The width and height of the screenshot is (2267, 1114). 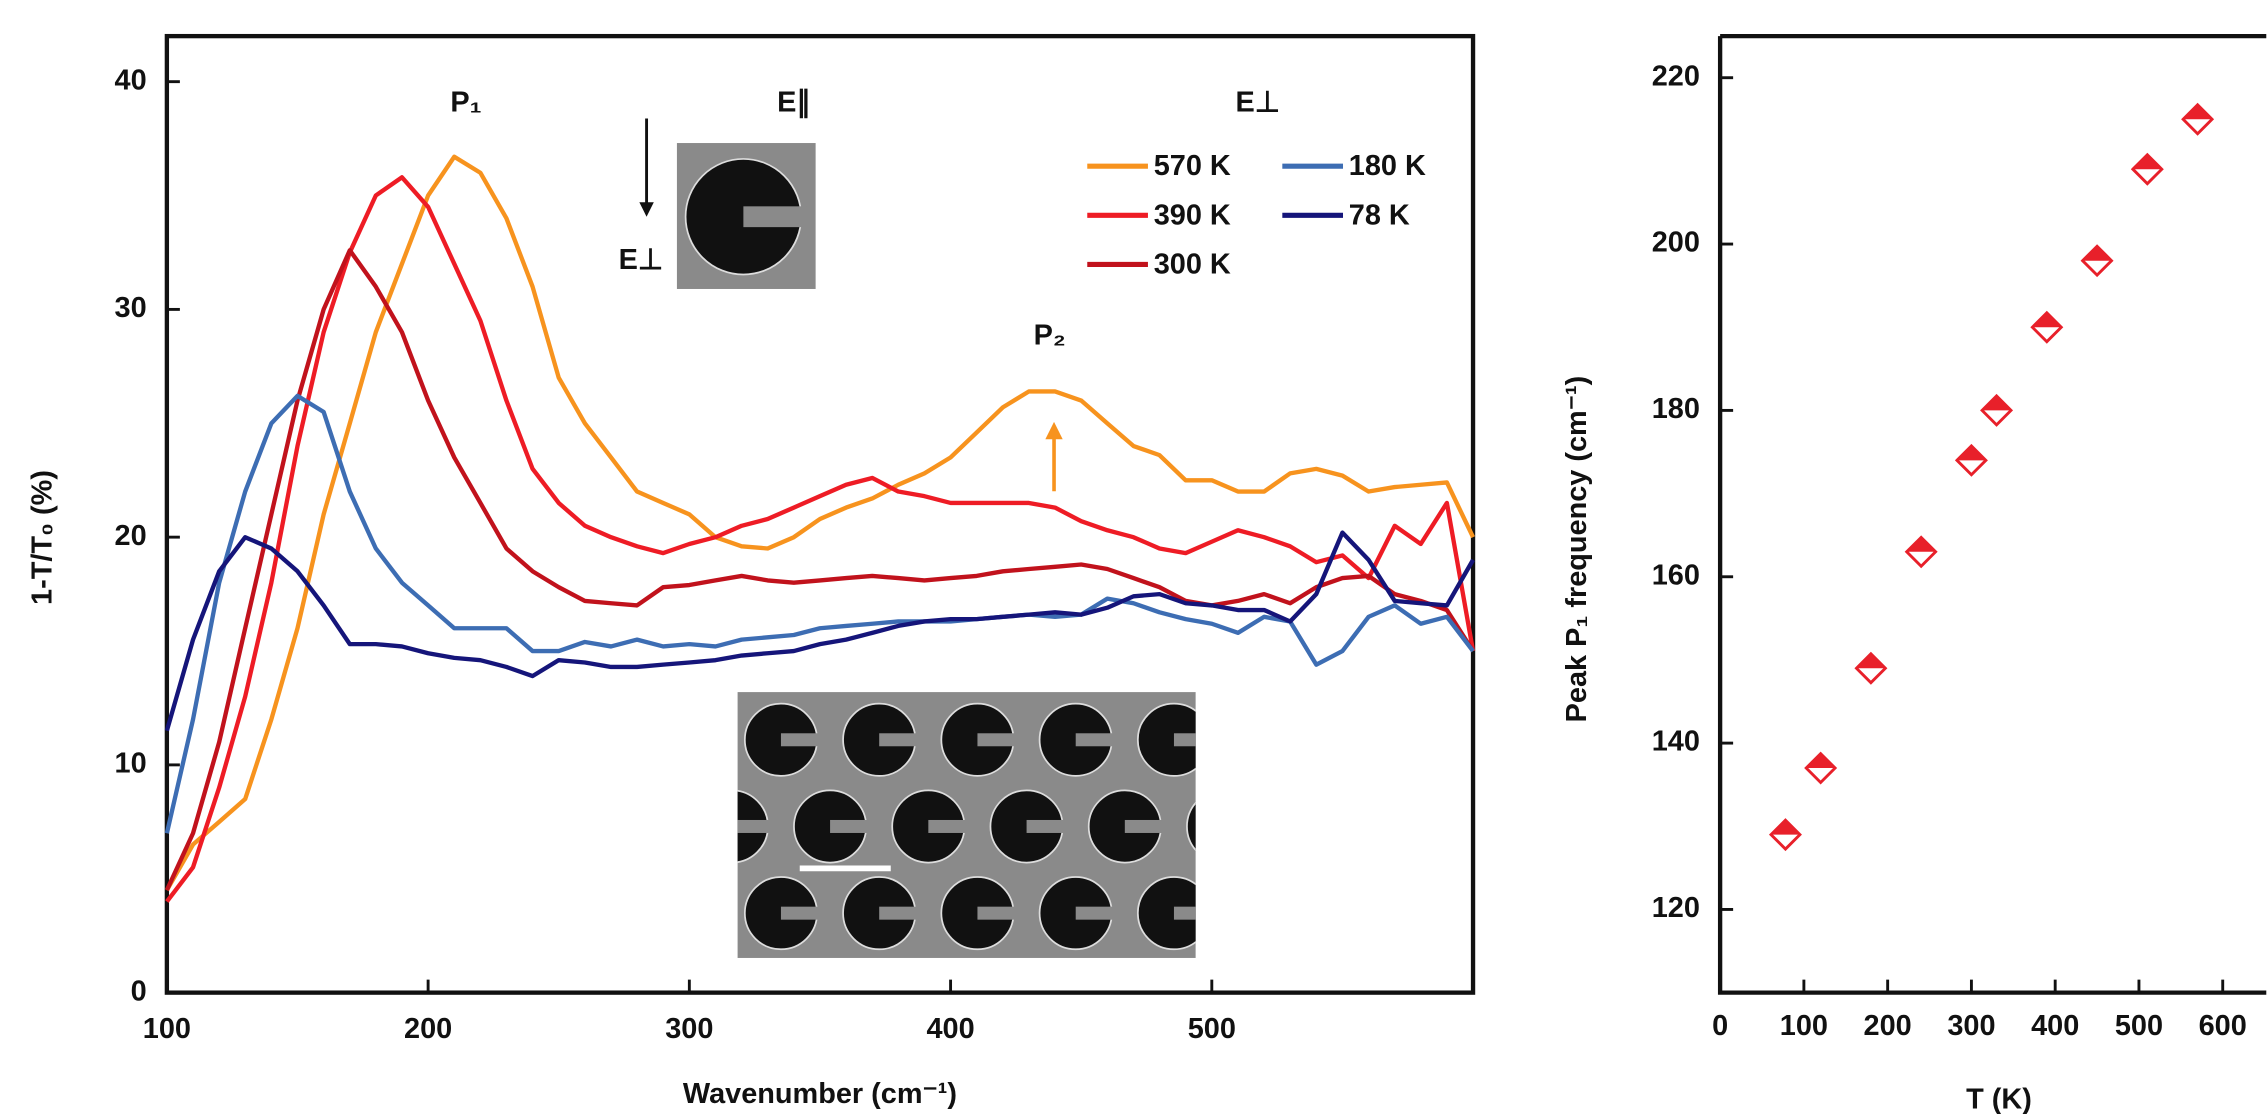 What do you see at coordinates (43, 537) in the screenshot?
I see `y-axis-label: 1-T/T₀ (%)` at bounding box center [43, 537].